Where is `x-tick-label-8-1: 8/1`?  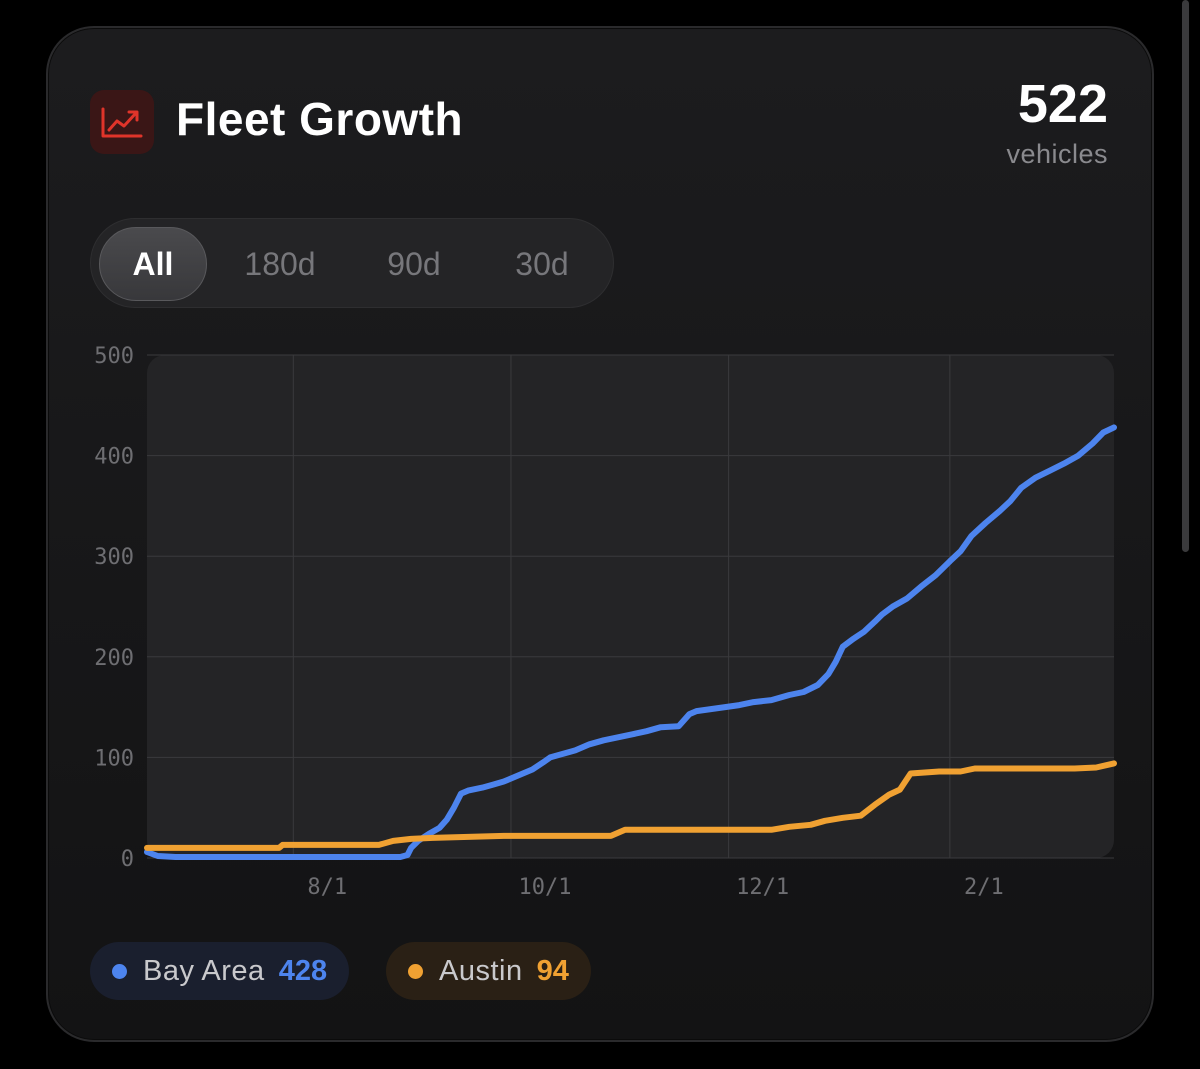
x-tick-label-8-1: 8/1 is located at coordinates (327, 887).